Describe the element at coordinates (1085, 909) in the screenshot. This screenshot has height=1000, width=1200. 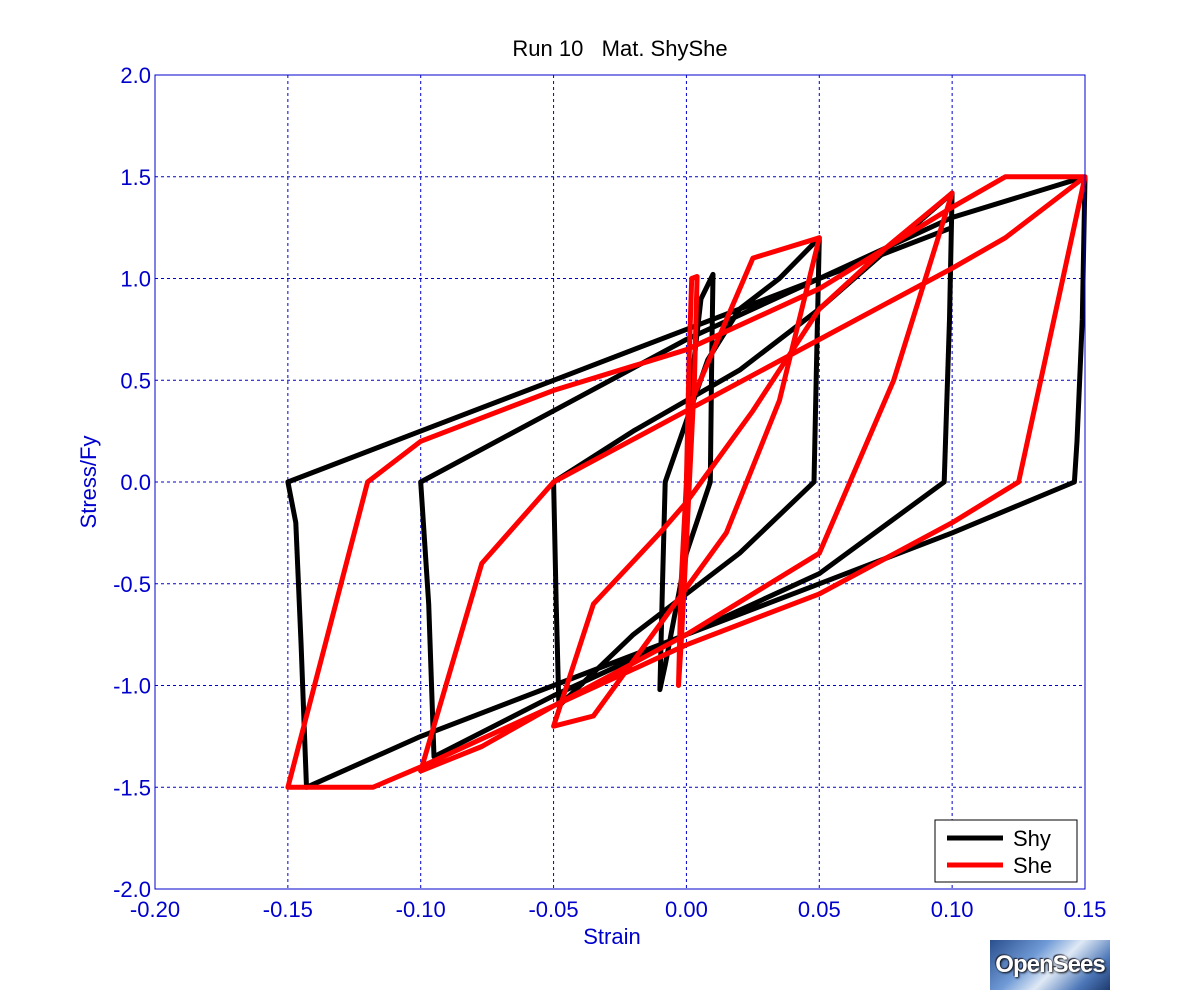
I see `x-tick-label: 0.15` at that location.